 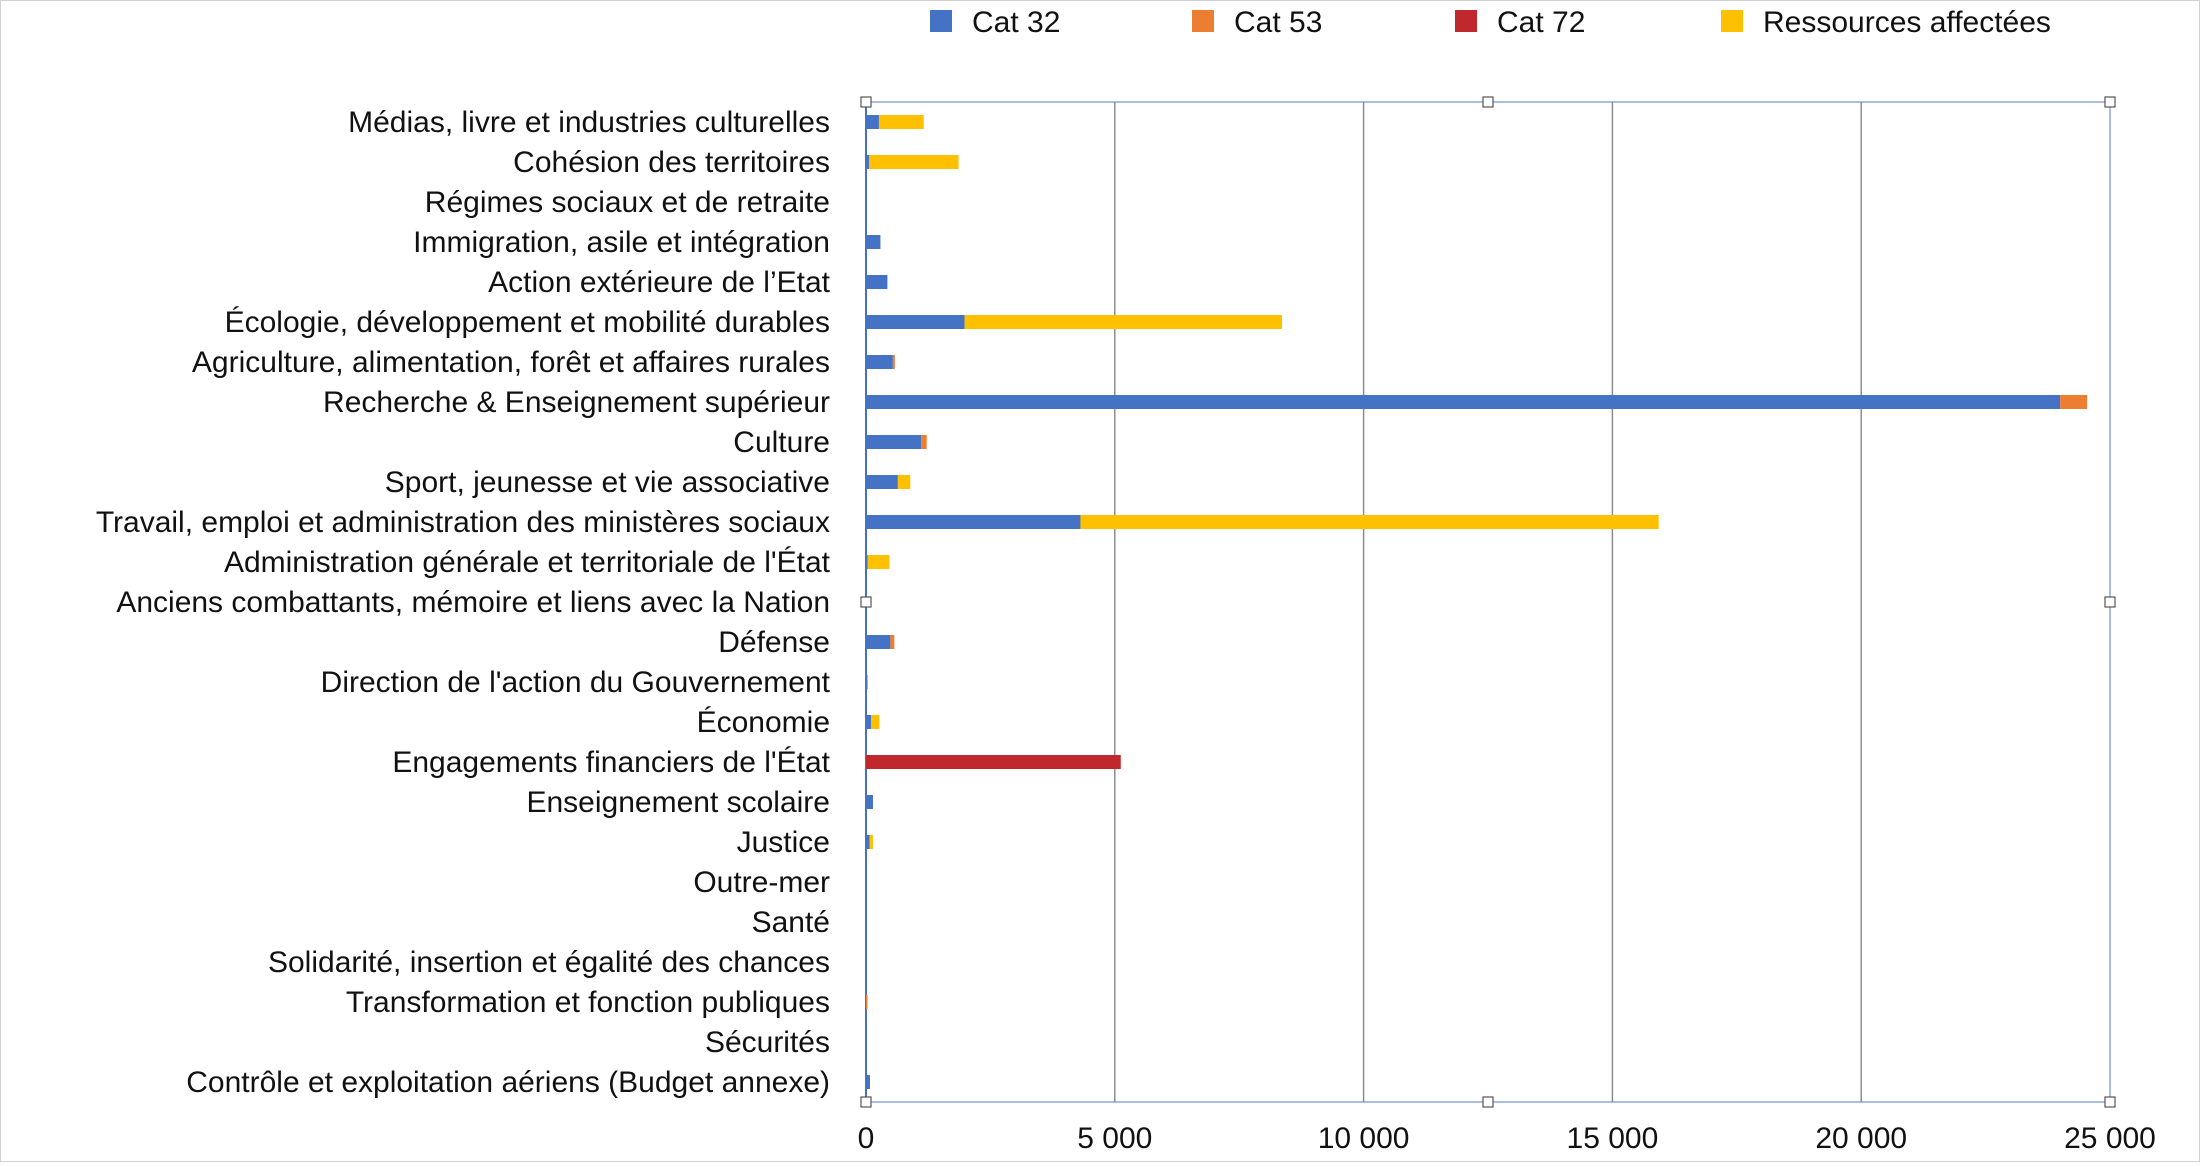 I want to click on category-label: Sport, jeunesse et vie associative, so click(x=607, y=482).